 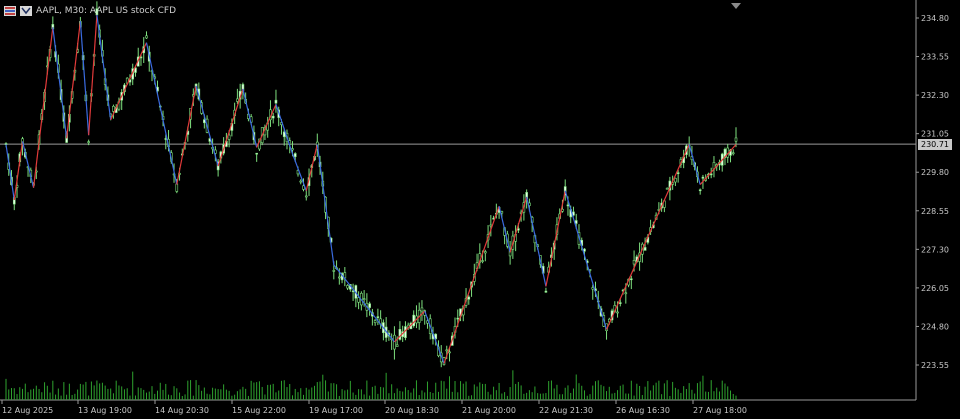 I want to click on time-tick-label: 20 Aug 18:30, so click(x=412, y=410).